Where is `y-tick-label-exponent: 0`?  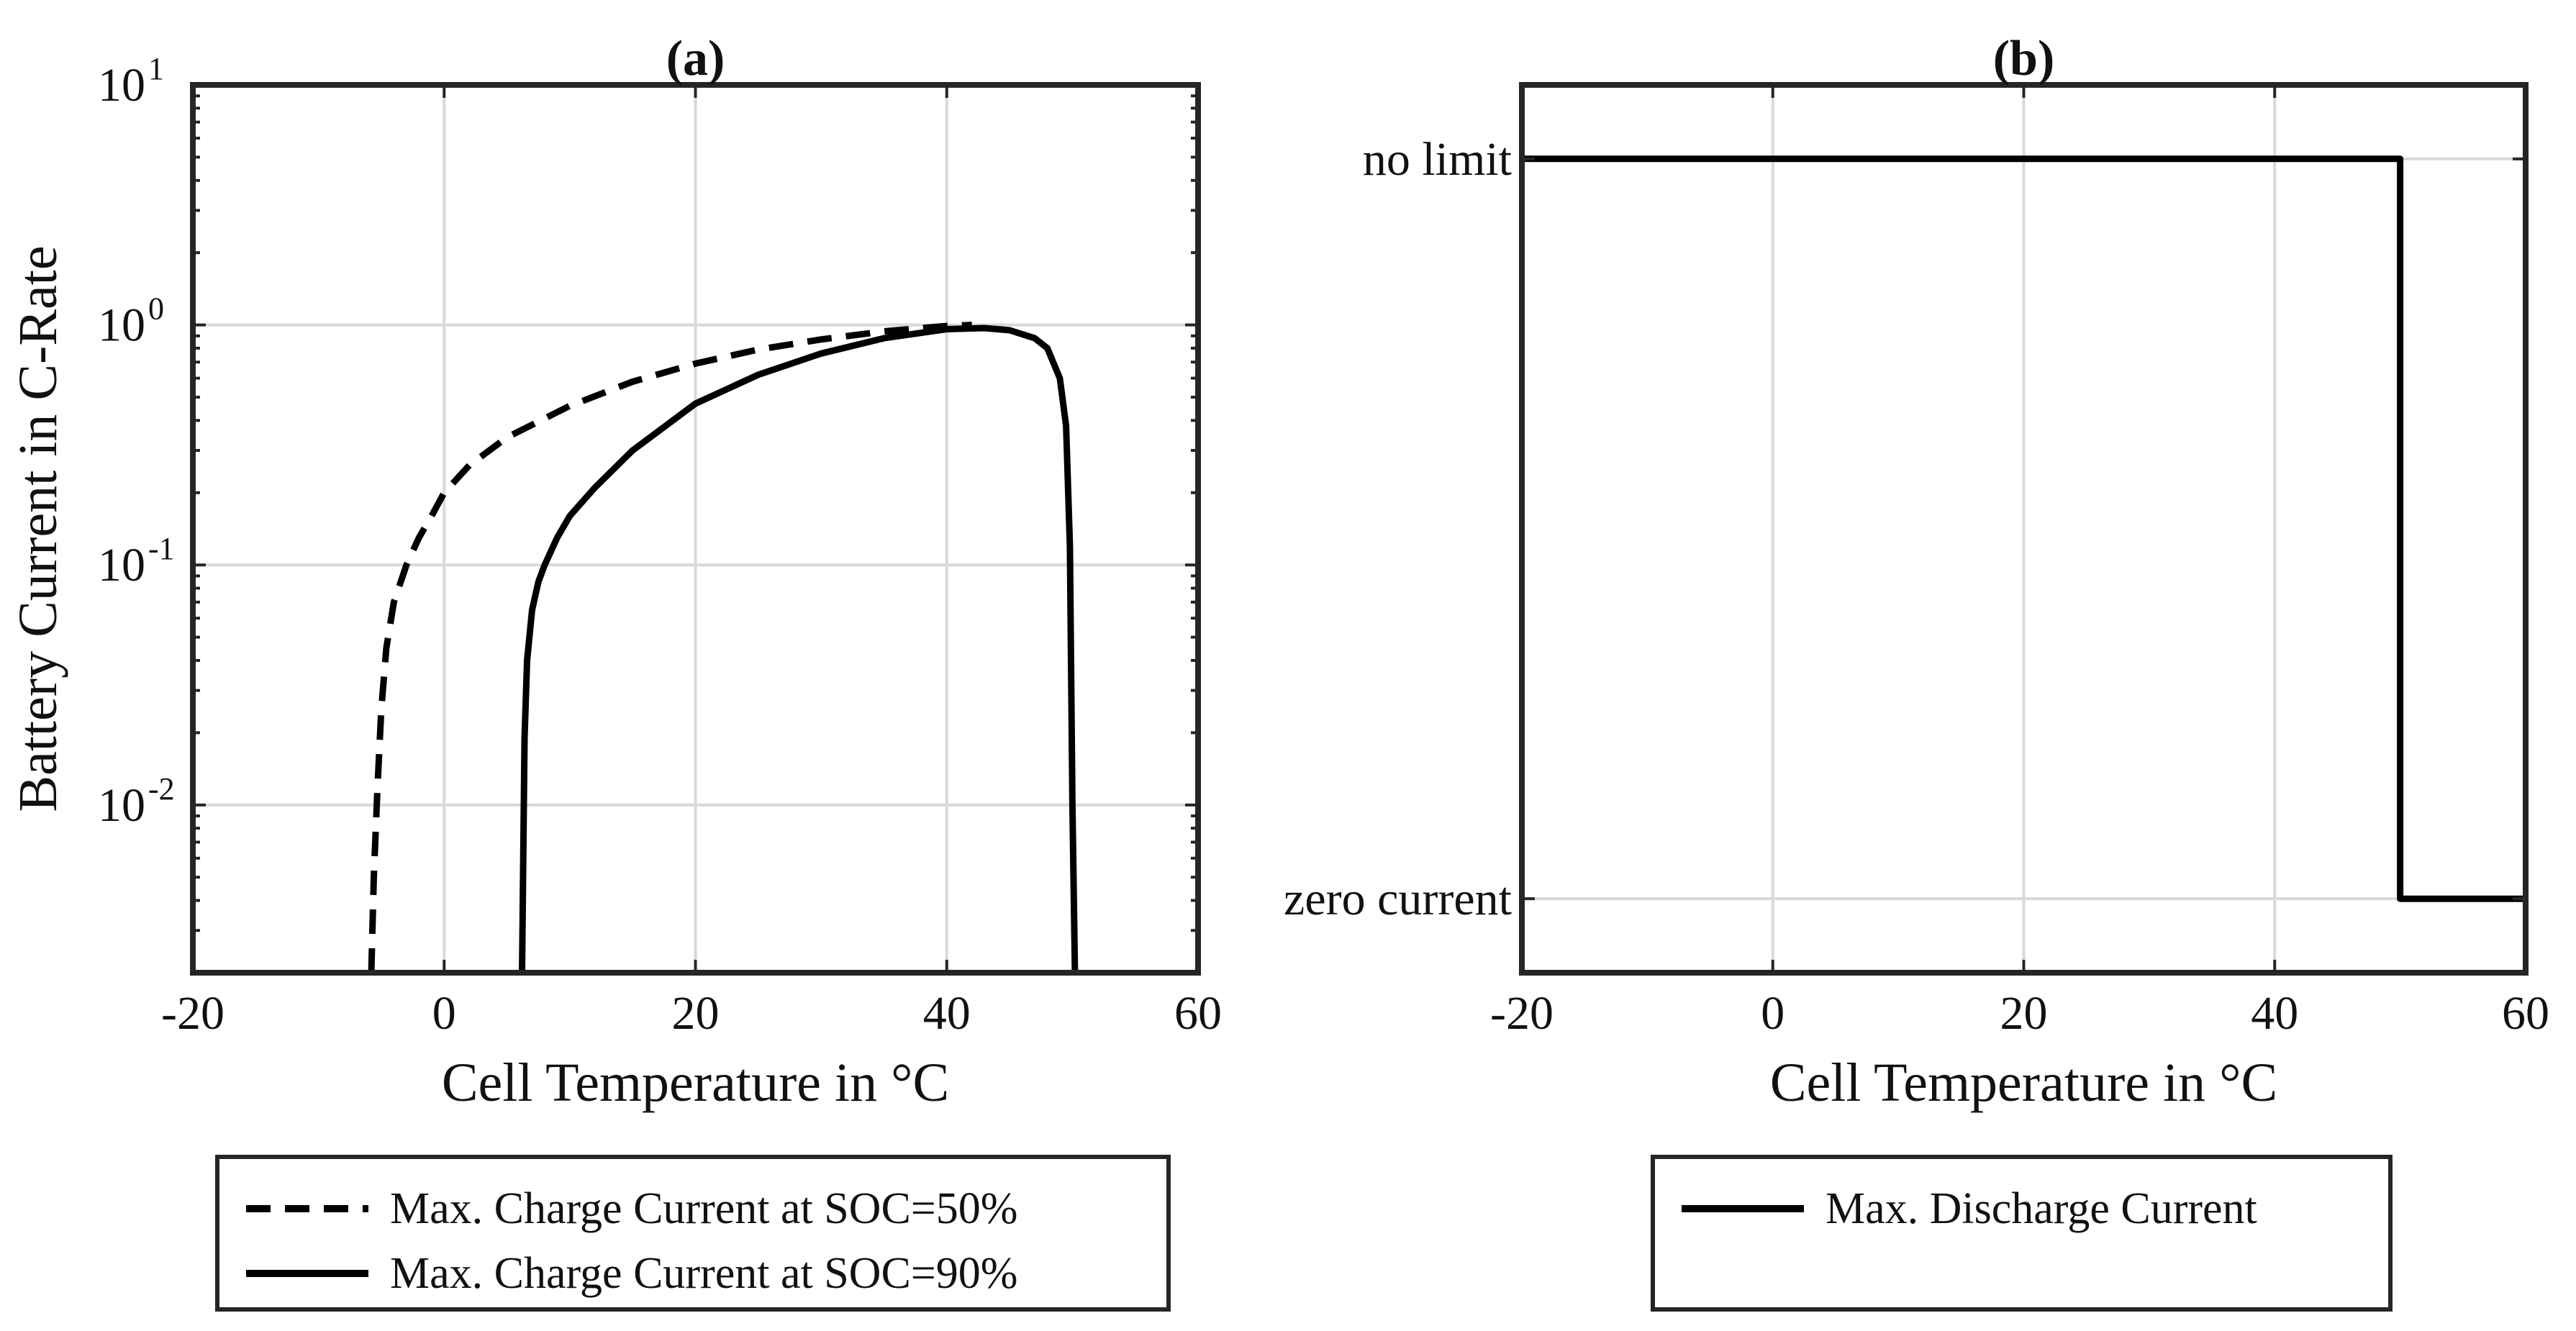
y-tick-label-exponent: 0 is located at coordinates (156, 309).